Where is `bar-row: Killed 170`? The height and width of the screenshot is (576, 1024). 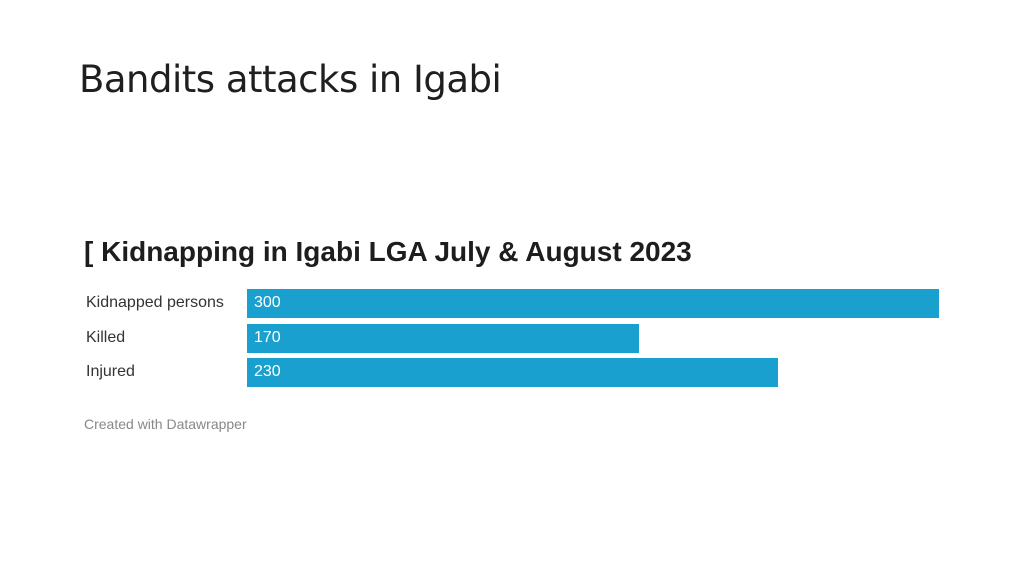 bar-row: Killed 170 is located at coordinates (514, 338).